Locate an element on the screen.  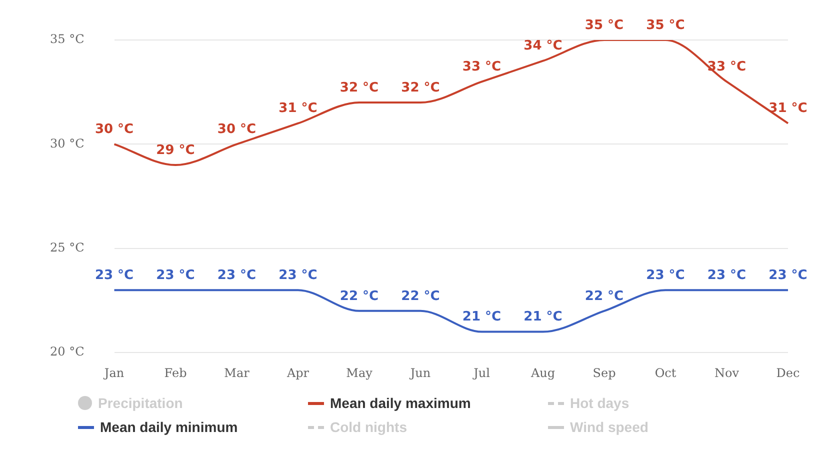
x-tick-label: Mar is located at coordinates (237, 373).